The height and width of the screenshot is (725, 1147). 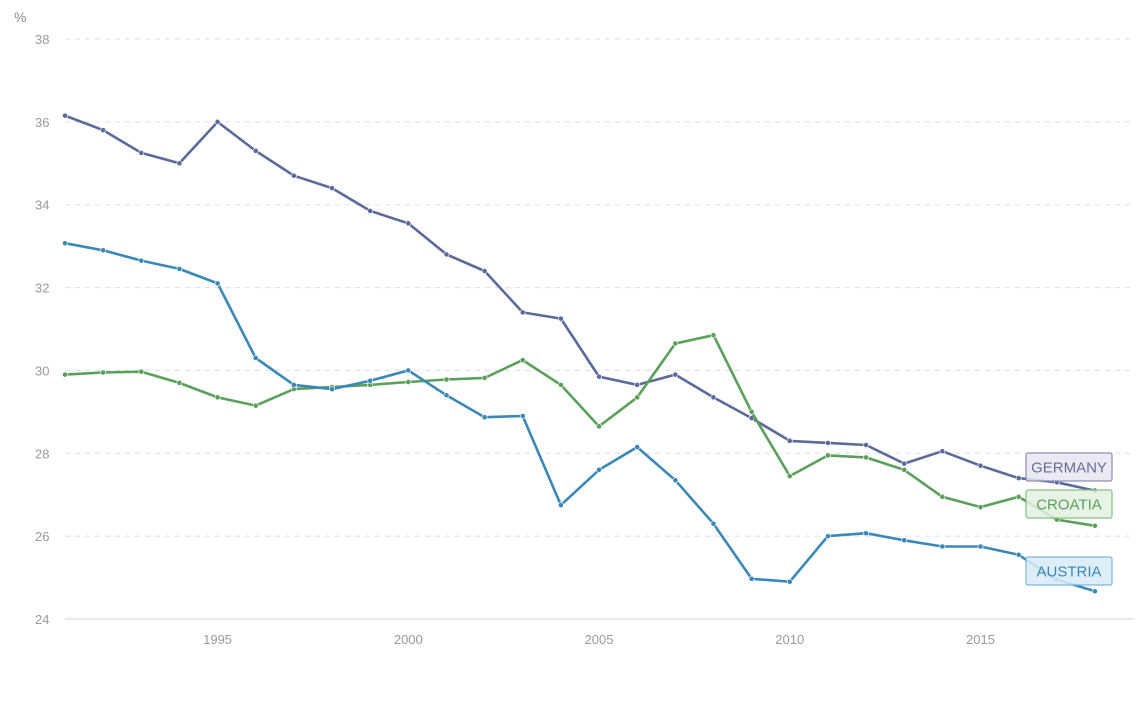 What do you see at coordinates (42, 122) in the screenshot?
I see `y-tick-label: 36` at bounding box center [42, 122].